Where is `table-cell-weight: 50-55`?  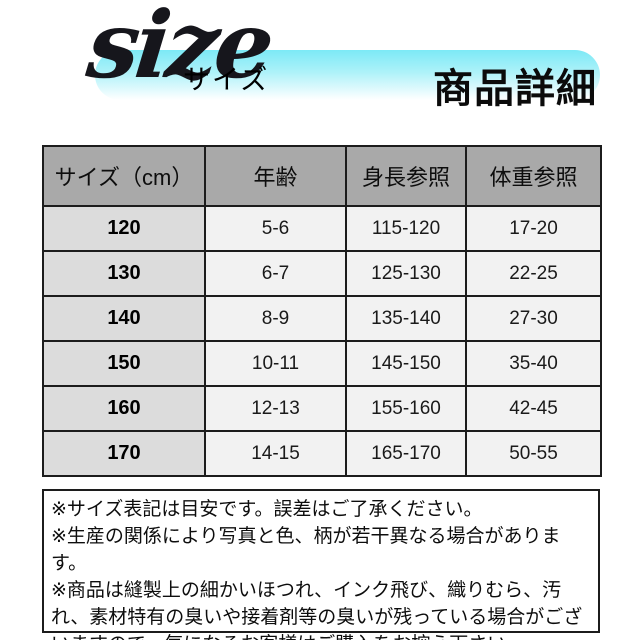 table-cell-weight: 50-55 is located at coordinates (533, 453).